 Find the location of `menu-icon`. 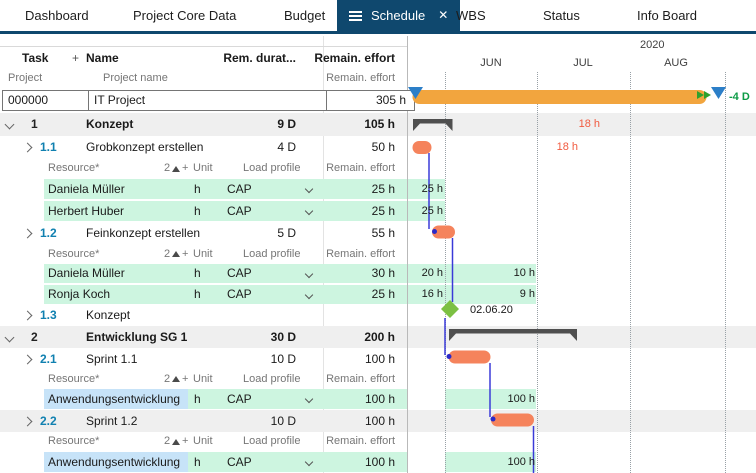

menu-icon is located at coordinates (355, 16).